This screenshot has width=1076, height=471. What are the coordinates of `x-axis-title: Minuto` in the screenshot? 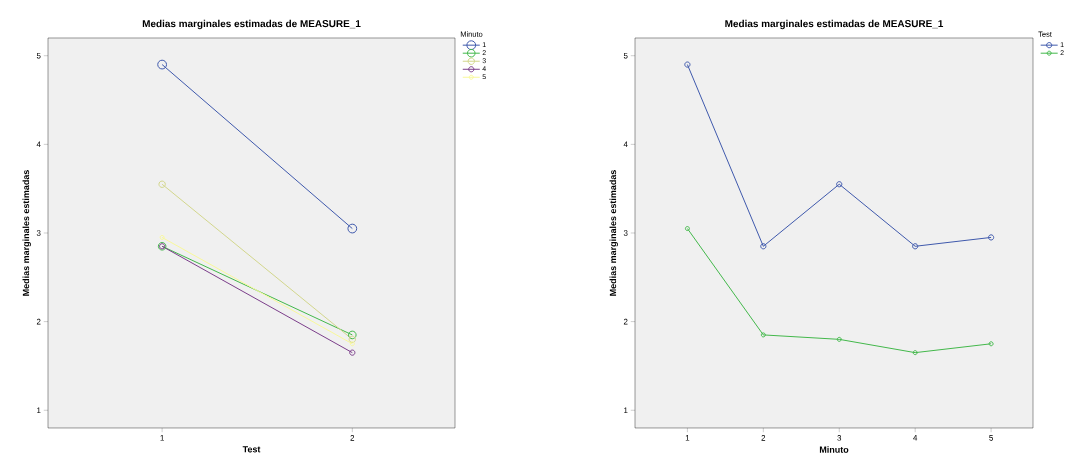 It's located at (834, 449).